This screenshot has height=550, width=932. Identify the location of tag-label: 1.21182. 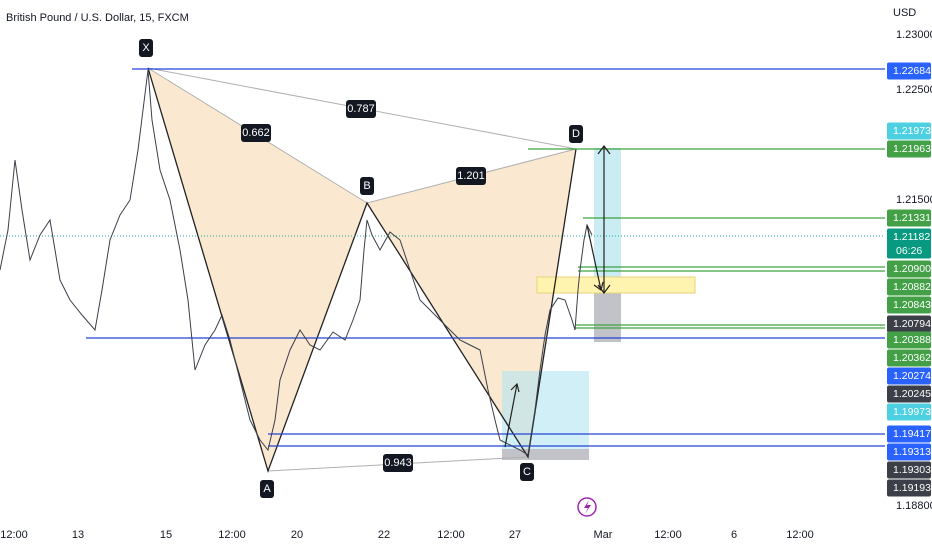
(911, 237).